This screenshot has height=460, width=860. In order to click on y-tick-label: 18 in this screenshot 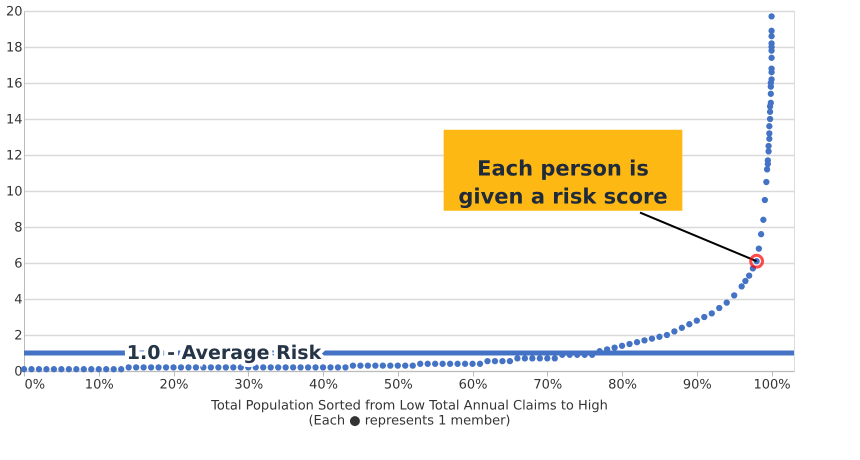, I will do `click(14, 48)`.